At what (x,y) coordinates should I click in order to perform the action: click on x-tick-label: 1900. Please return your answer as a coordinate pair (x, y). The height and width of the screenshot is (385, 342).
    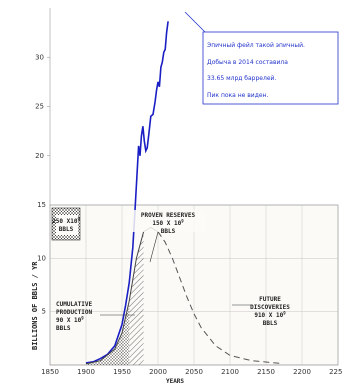
    Looking at the image, I should click on (86, 372).